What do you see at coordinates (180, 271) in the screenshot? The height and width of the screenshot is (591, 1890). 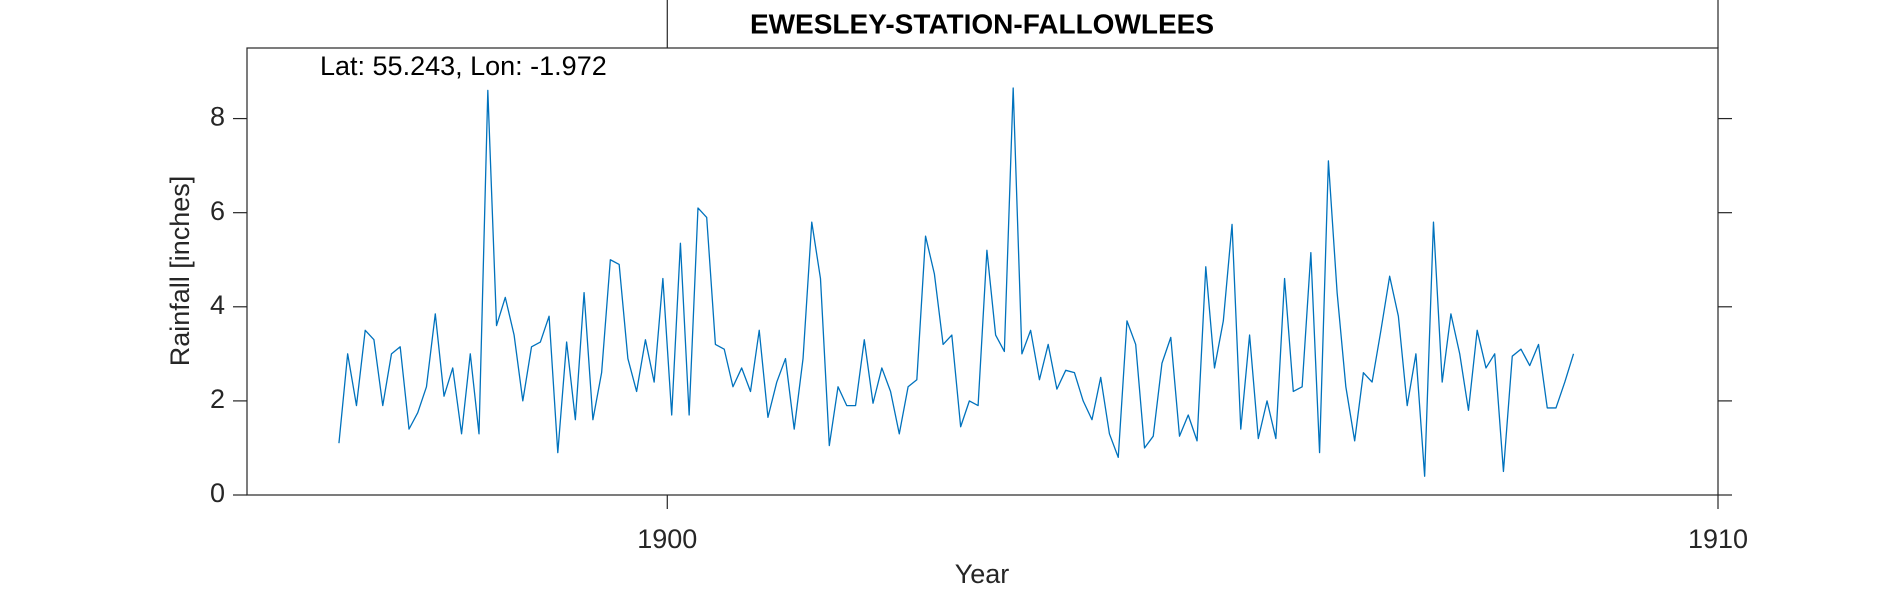 I see `y-axis-label: Rainfall [inches]` at bounding box center [180, 271].